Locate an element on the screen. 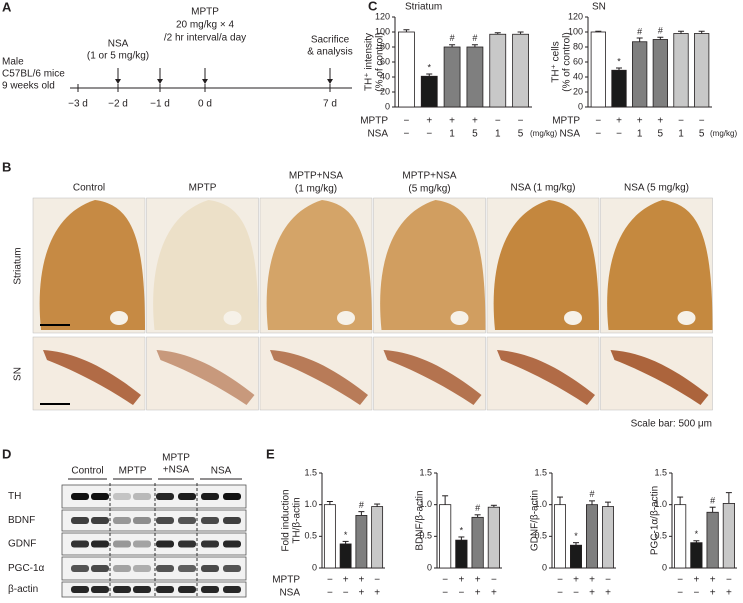 The image size is (743, 603). protein-label: β-actin is located at coordinates (23, 589).